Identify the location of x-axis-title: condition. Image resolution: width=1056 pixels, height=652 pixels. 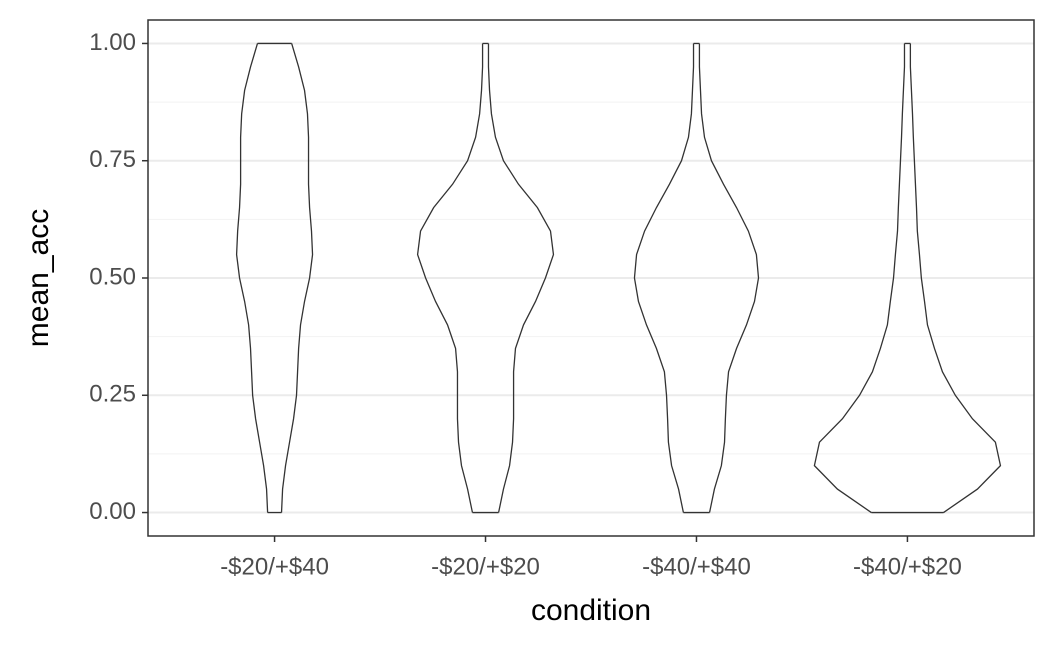
(591, 610).